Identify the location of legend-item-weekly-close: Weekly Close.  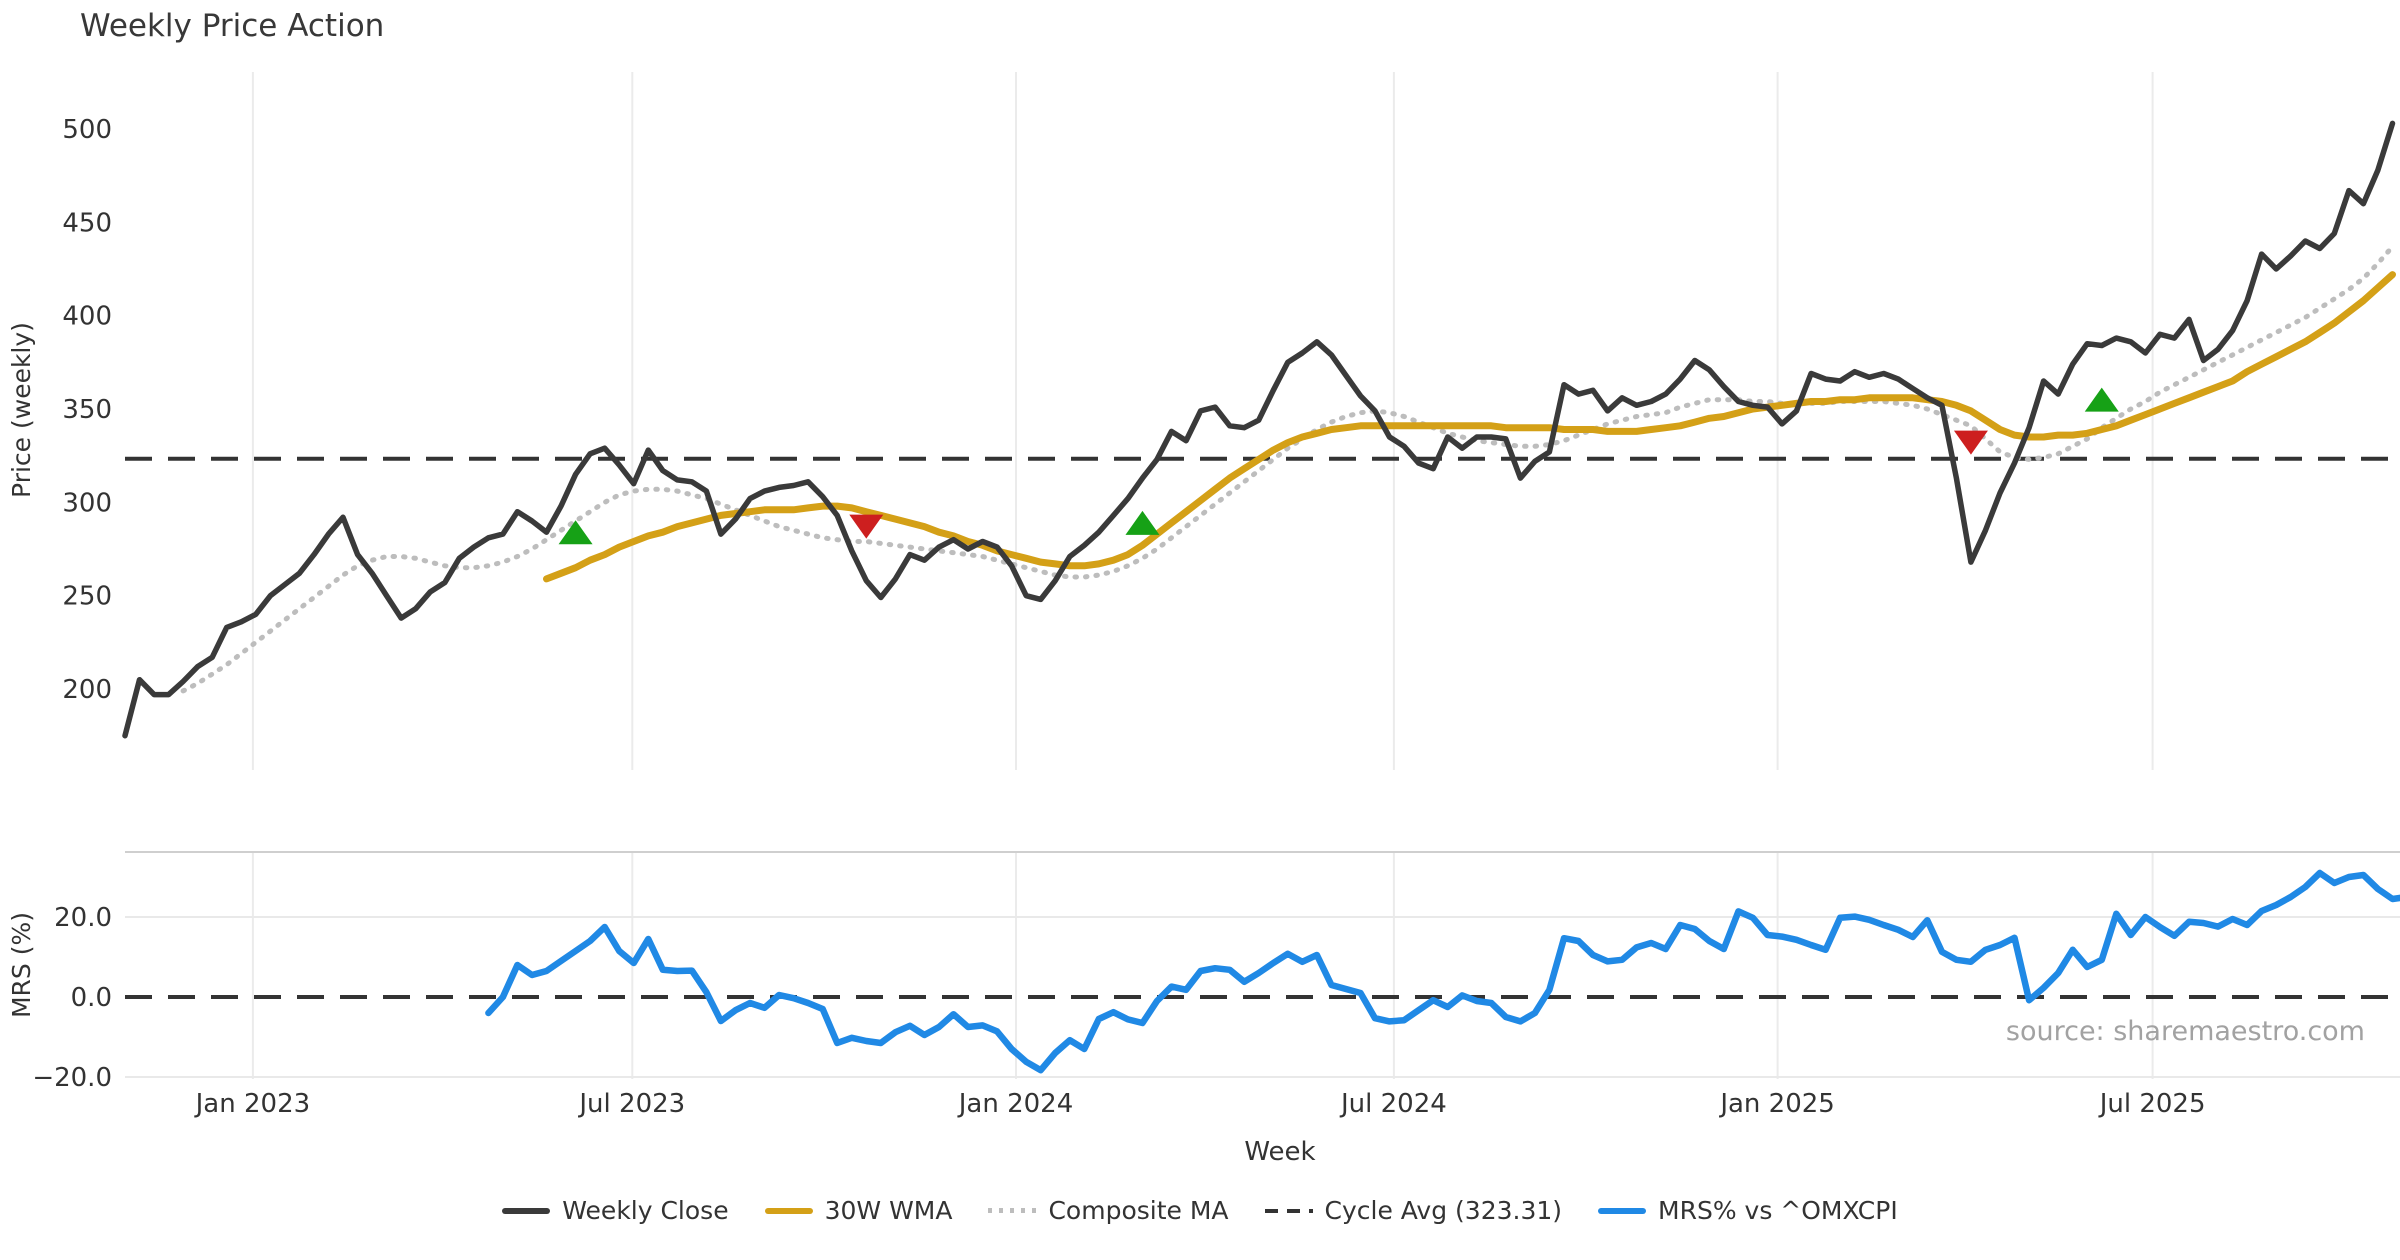
(615, 1210).